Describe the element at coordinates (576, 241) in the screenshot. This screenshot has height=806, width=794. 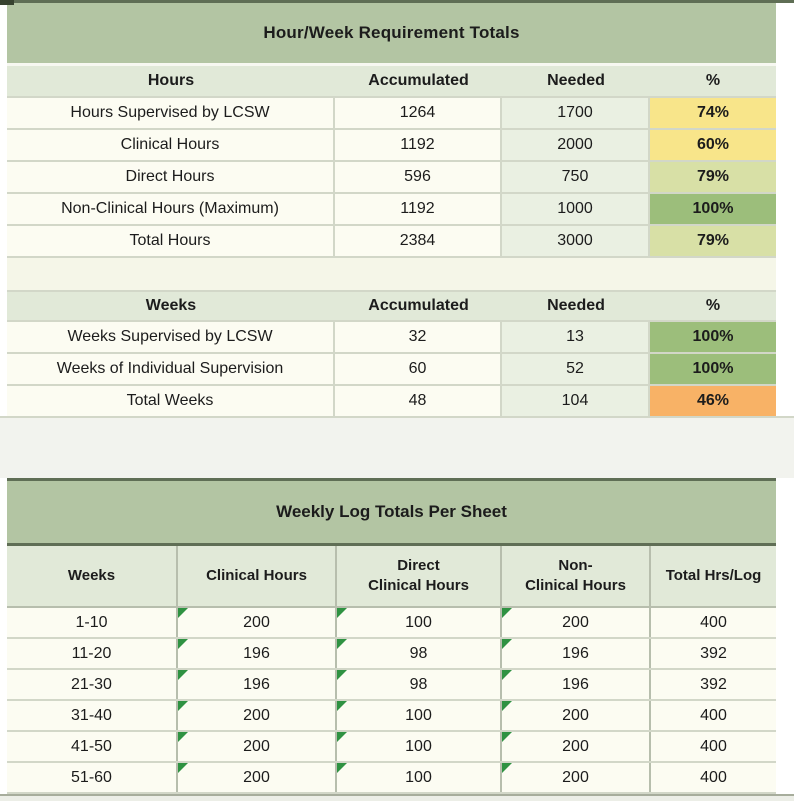
I see `needed-cell: 3000` at that location.